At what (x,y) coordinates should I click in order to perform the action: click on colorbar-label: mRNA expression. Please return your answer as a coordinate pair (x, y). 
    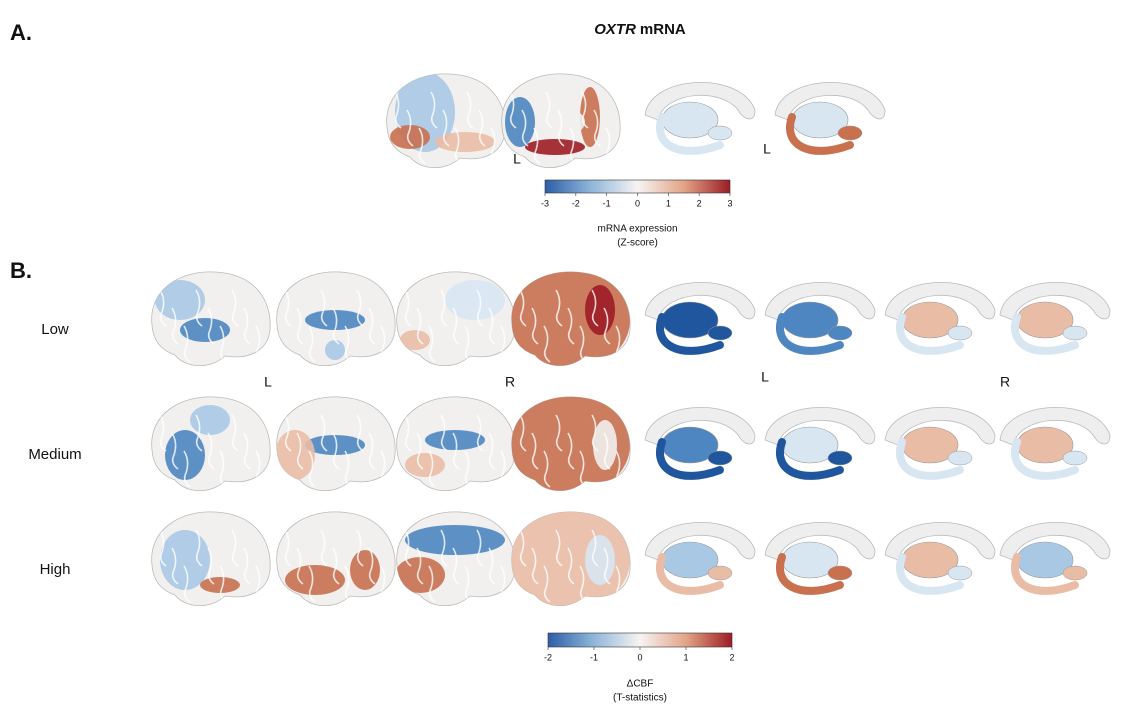
    Looking at the image, I should click on (637, 229).